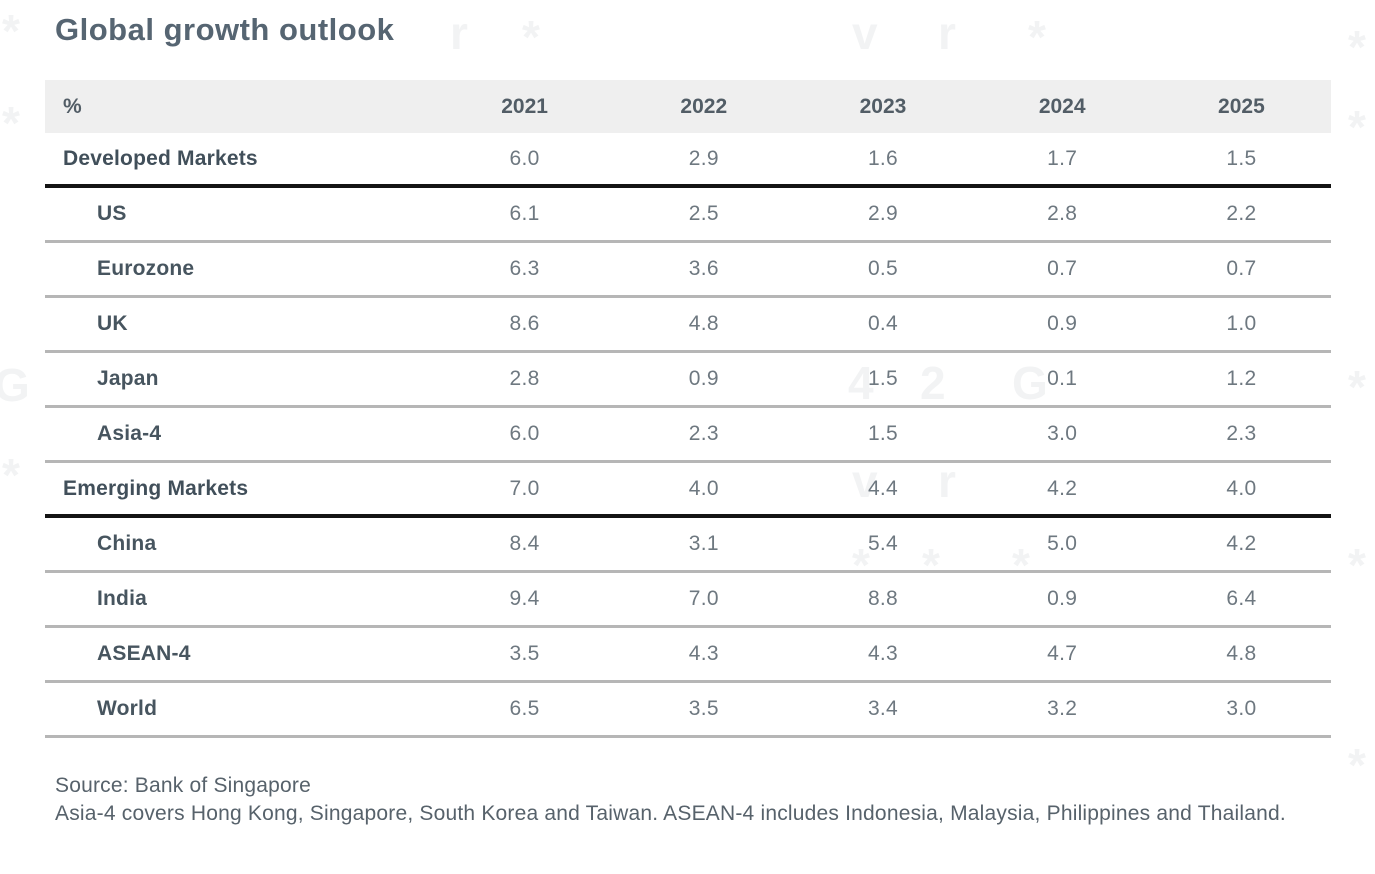  Describe the element at coordinates (883, 488) in the screenshot. I see `cell-value: 4.4` at that location.